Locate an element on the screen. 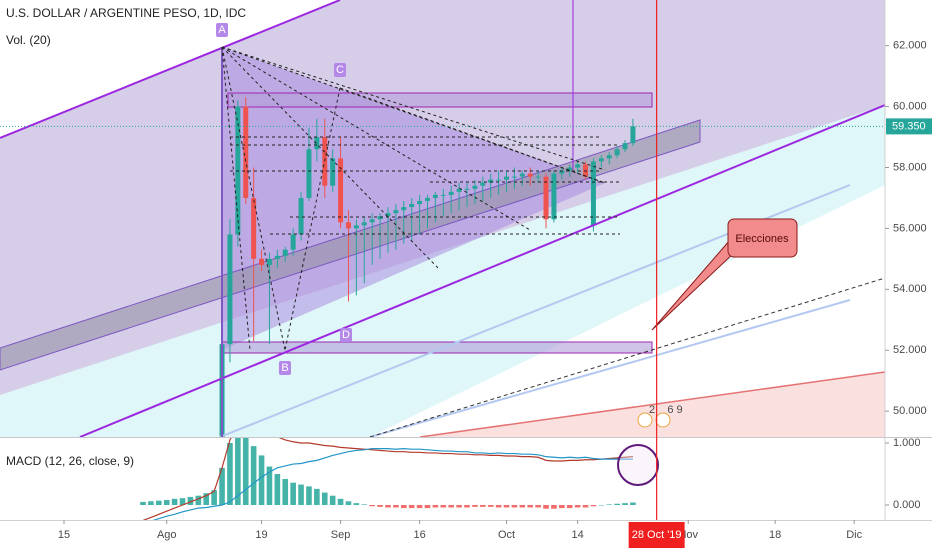 The width and height of the screenshot is (932, 550). drawing-label: A is located at coordinates (222, 30).